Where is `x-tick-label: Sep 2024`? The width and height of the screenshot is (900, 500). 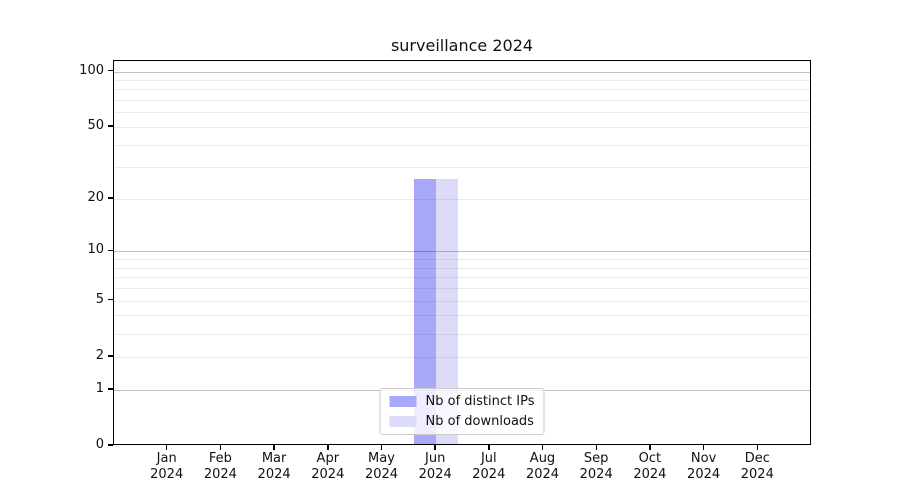
x-tick-label: Sep 2024 is located at coordinates (596, 466).